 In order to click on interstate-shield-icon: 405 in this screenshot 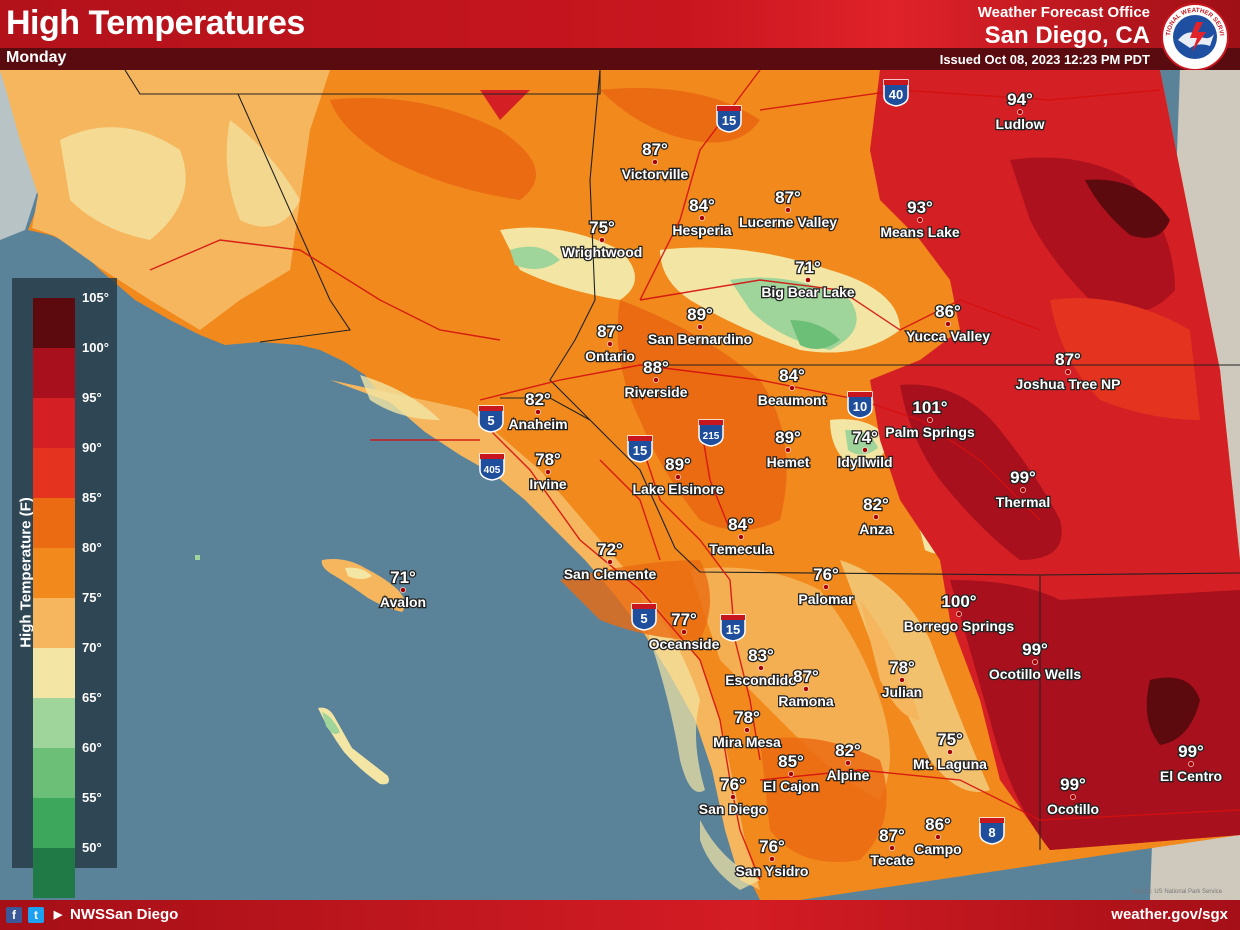, I will do `click(492, 467)`.